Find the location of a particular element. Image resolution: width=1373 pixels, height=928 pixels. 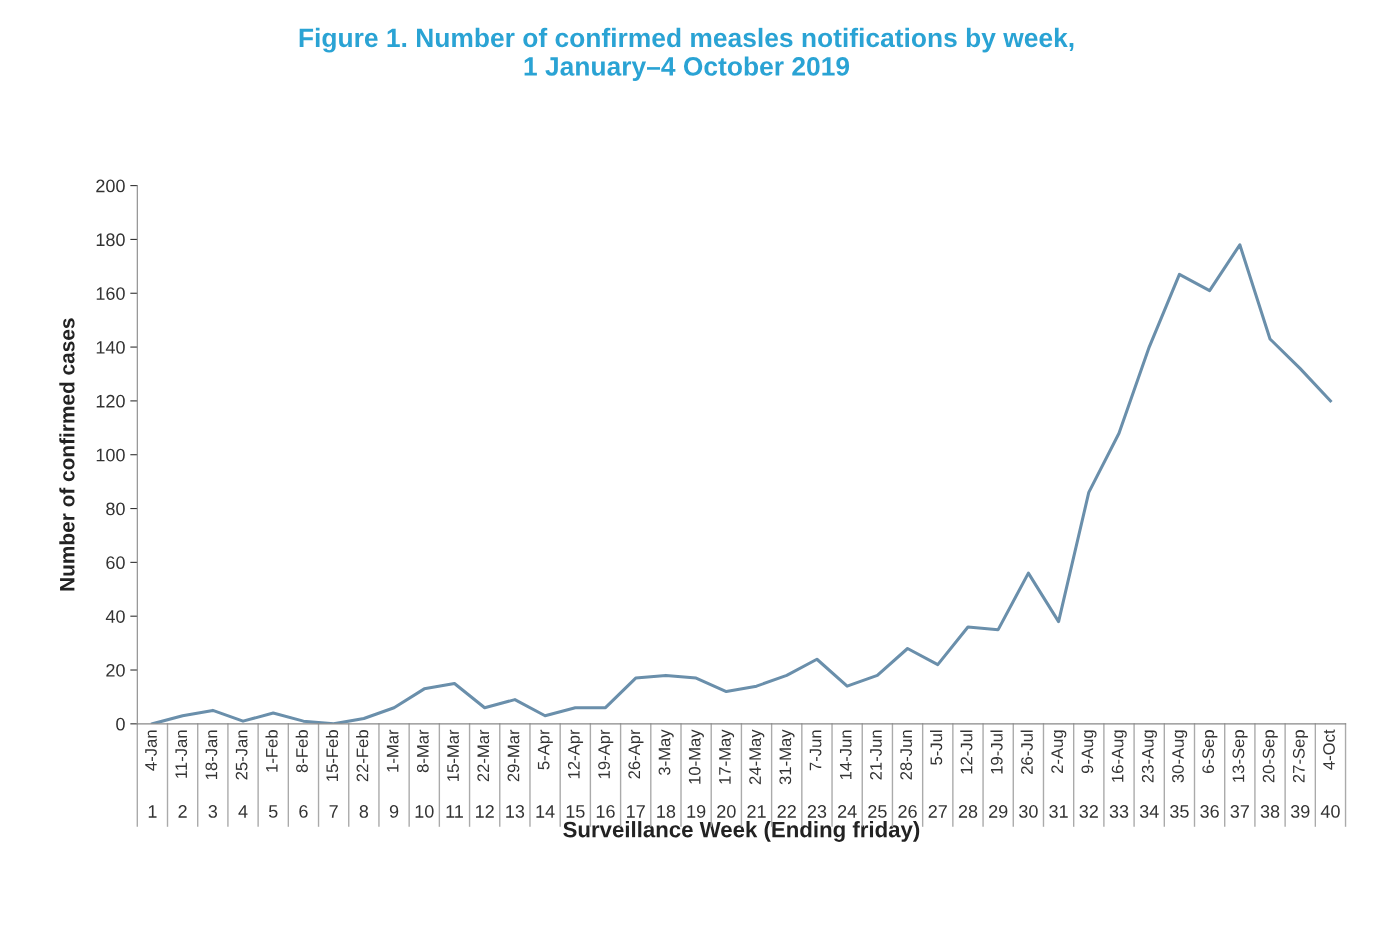

category-label: 12-Apr 15 is located at coordinates (575, 773).